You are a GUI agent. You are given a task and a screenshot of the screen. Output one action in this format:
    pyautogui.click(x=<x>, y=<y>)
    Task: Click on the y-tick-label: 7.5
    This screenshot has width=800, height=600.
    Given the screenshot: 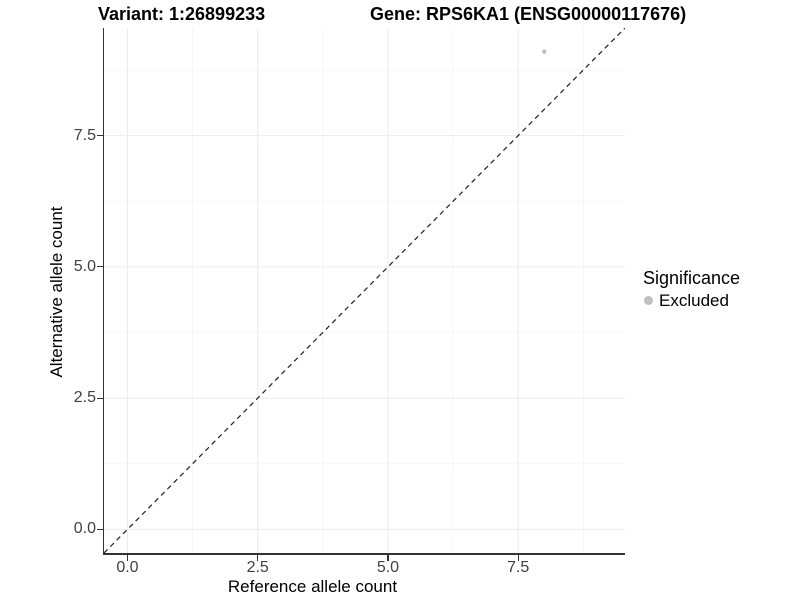 What is the action you would take?
    pyautogui.click(x=84, y=135)
    